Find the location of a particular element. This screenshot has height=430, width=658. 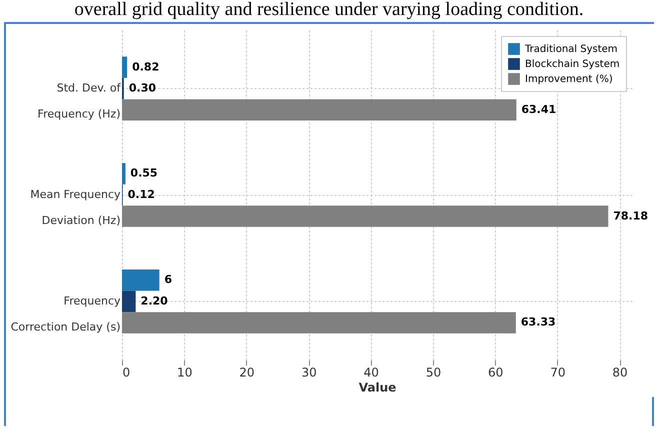

y-tick-label: Mean Frequency Deviation (Hz) is located at coordinates (75, 207).